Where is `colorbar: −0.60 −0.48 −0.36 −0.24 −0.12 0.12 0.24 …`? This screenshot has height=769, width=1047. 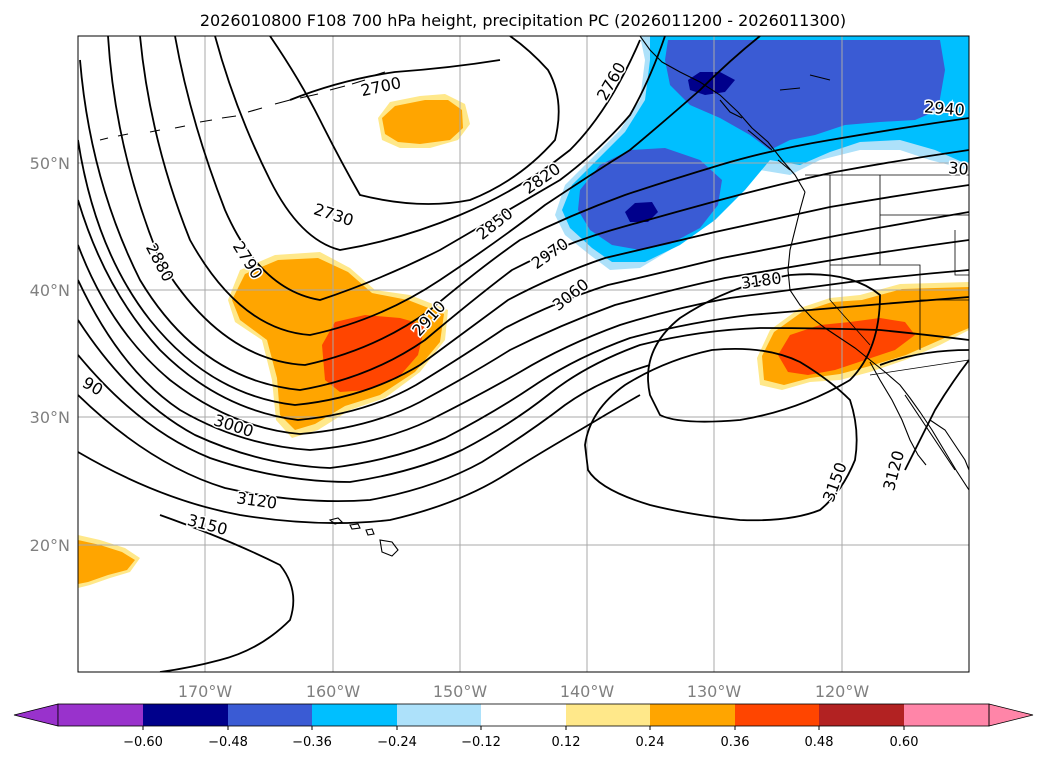 colorbar: −0.60 −0.48 −0.36 −0.24 −0.12 0.12 0.24 … is located at coordinates (523, 726).